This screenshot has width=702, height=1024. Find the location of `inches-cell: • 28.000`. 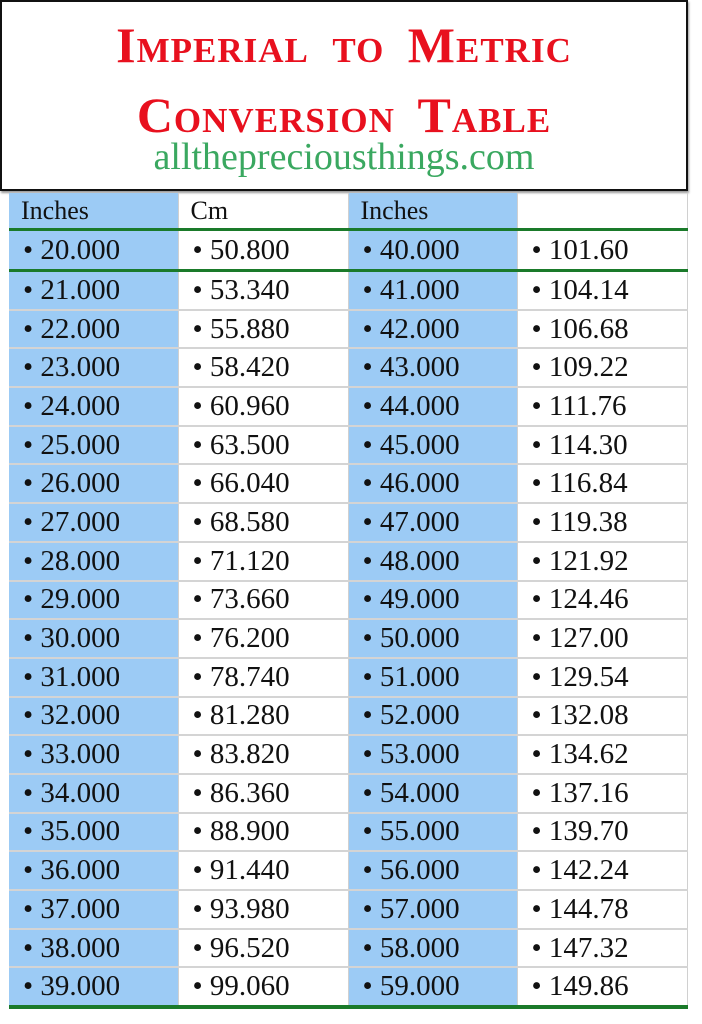

inches-cell: • 28.000 is located at coordinates (94, 561).